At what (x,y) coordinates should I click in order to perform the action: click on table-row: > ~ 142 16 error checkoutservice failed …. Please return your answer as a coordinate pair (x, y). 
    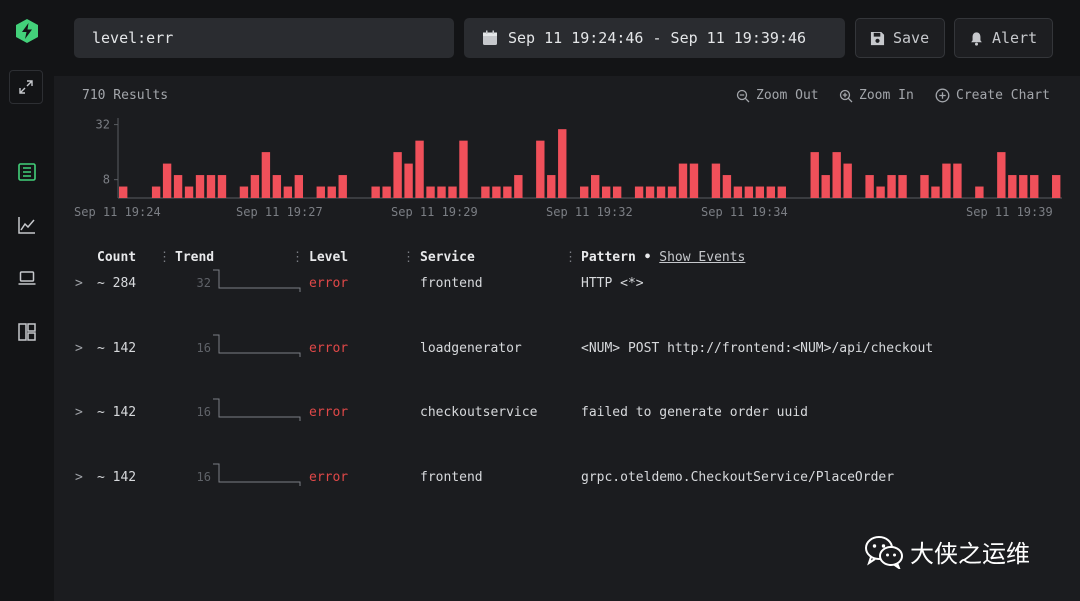
    Looking at the image, I should click on (540, 433).